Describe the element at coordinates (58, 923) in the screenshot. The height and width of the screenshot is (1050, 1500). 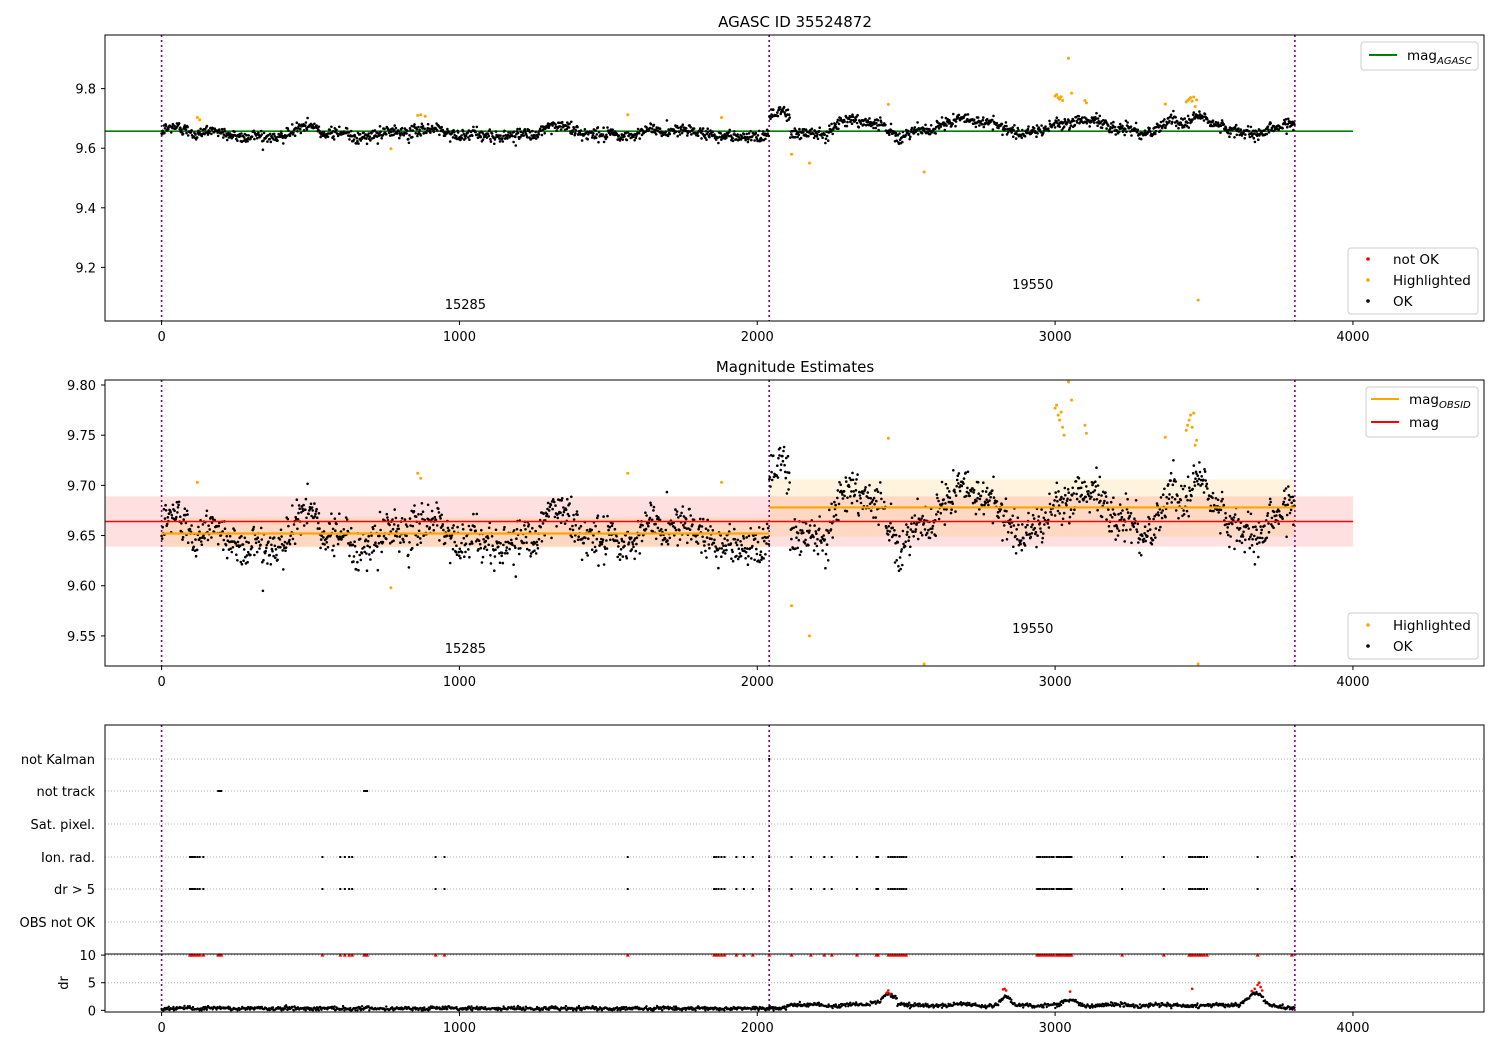
I see `flag-label: OBS not OK` at that location.